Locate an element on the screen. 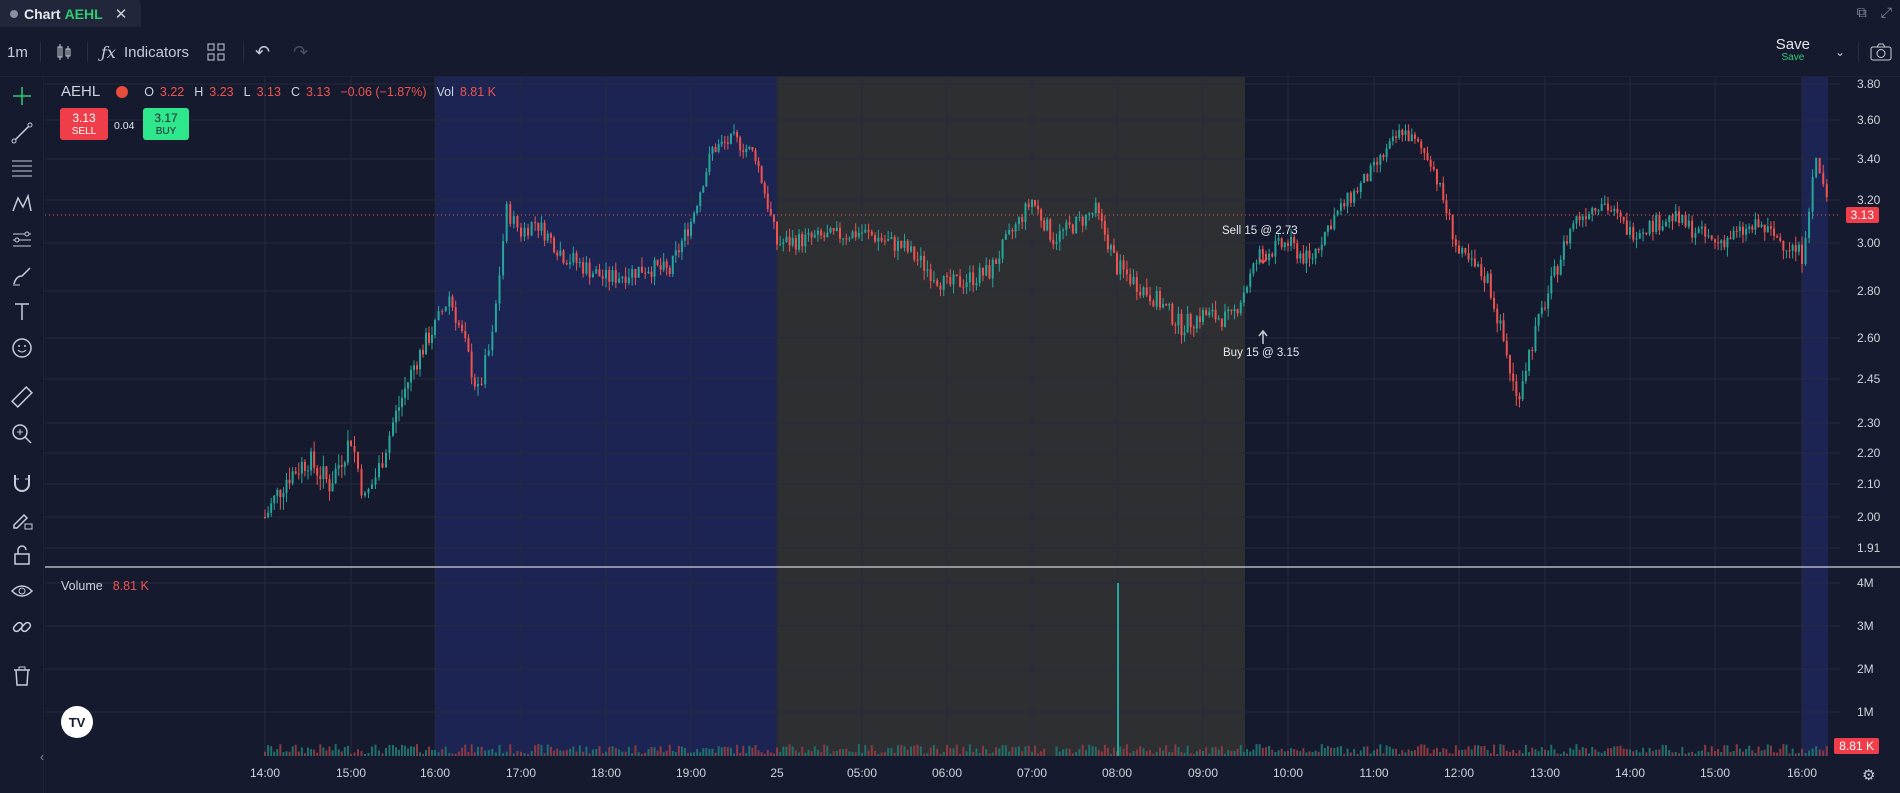 The height and width of the screenshot is (793, 1900). link-icon is located at coordinates (22, 627).